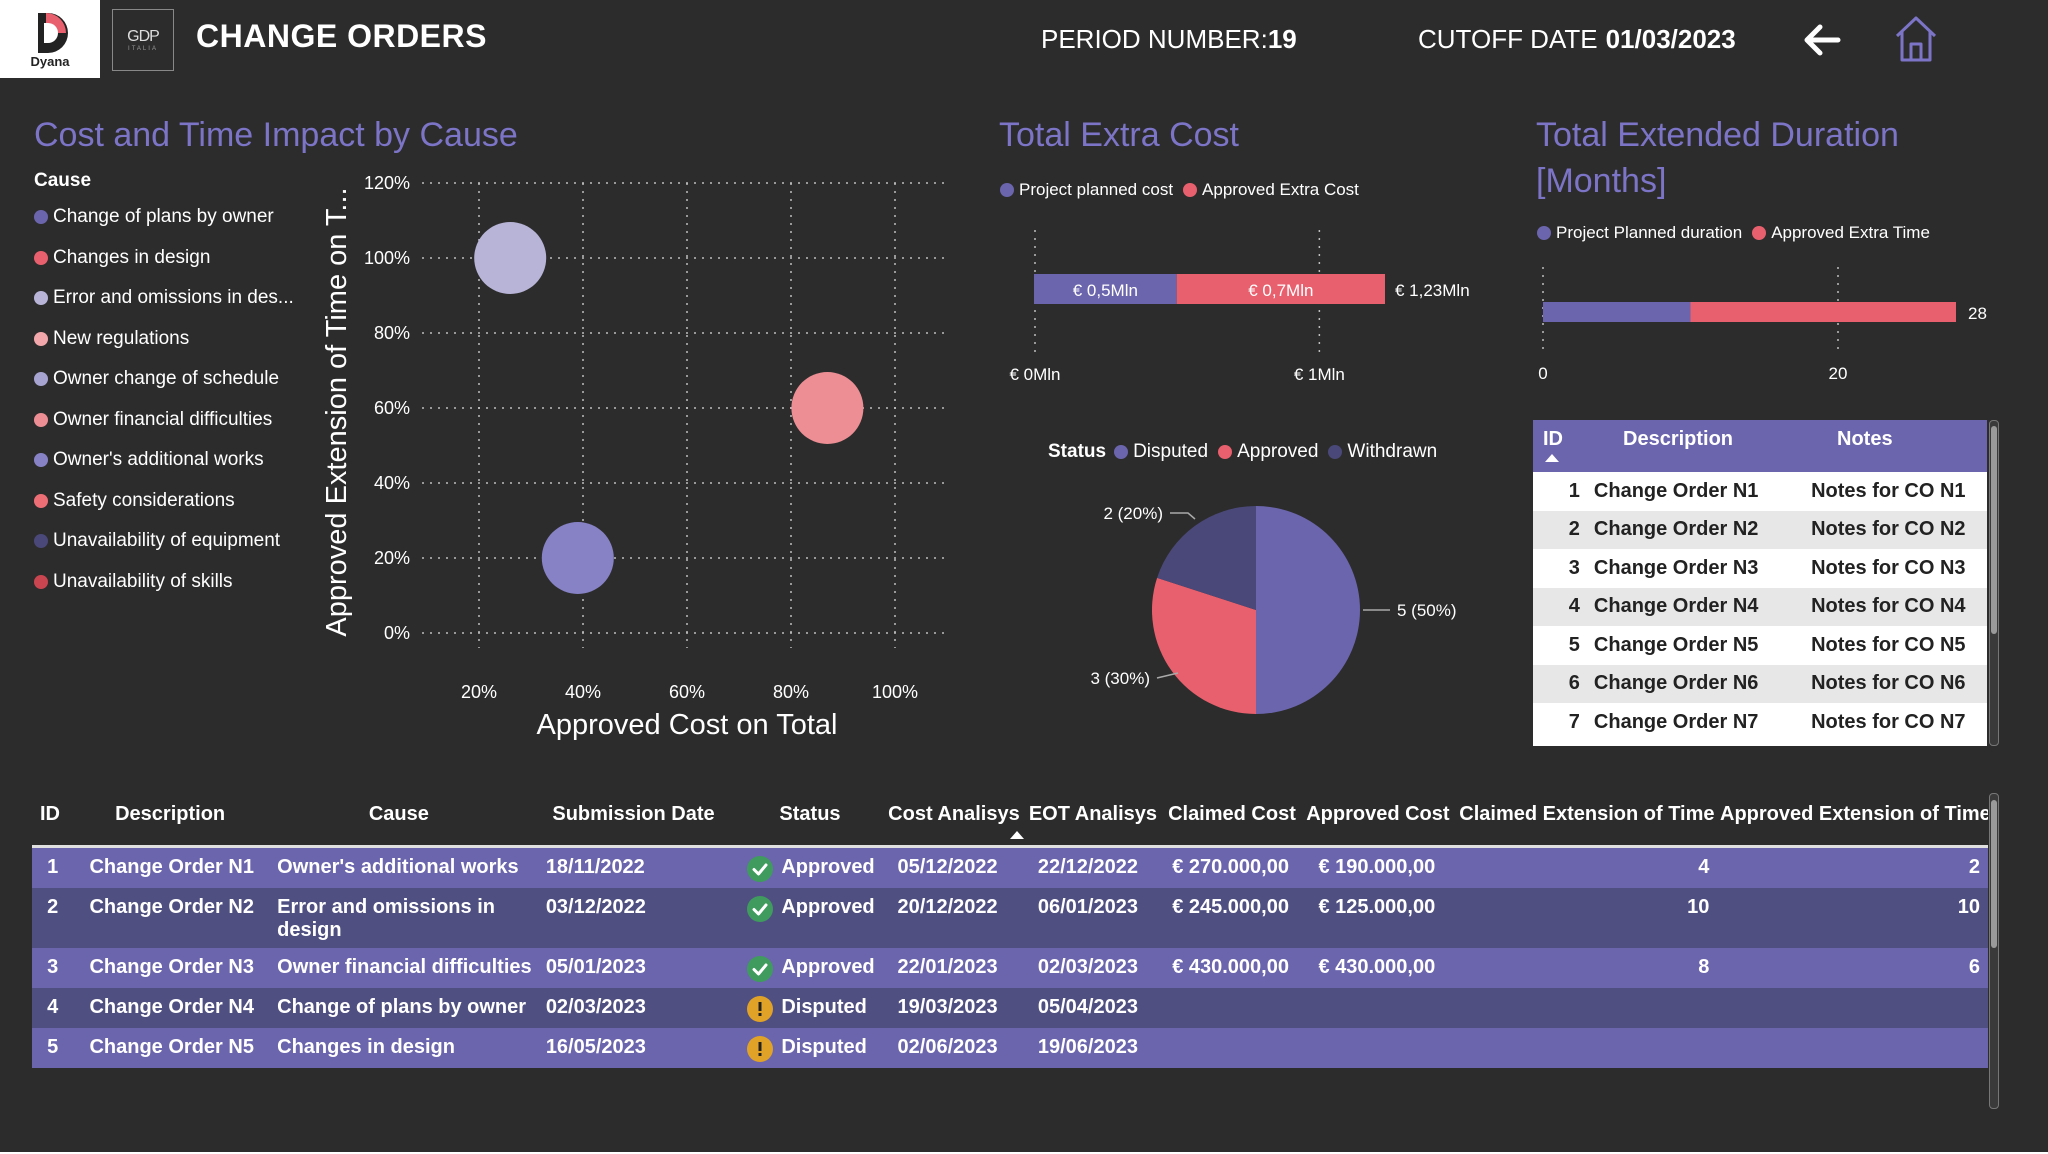 This screenshot has width=2048, height=1154. I want to click on cause-legend-item: Owner's additional works, so click(149, 460).